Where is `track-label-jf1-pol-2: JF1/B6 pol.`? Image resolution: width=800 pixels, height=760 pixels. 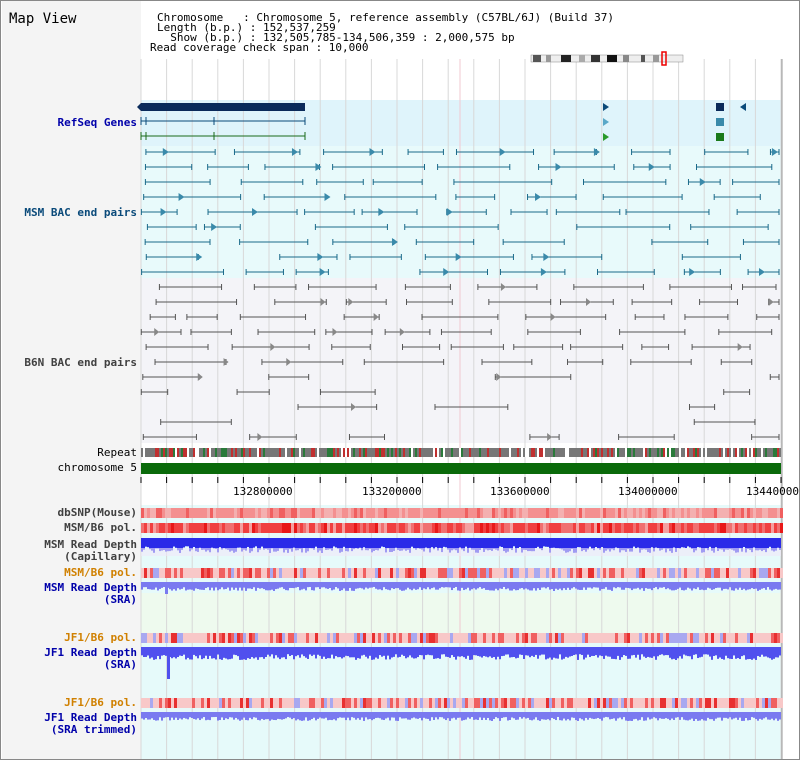
track-label-jf1-pol-2: JF1/B6 pol. is located at coordinates (100, 702).